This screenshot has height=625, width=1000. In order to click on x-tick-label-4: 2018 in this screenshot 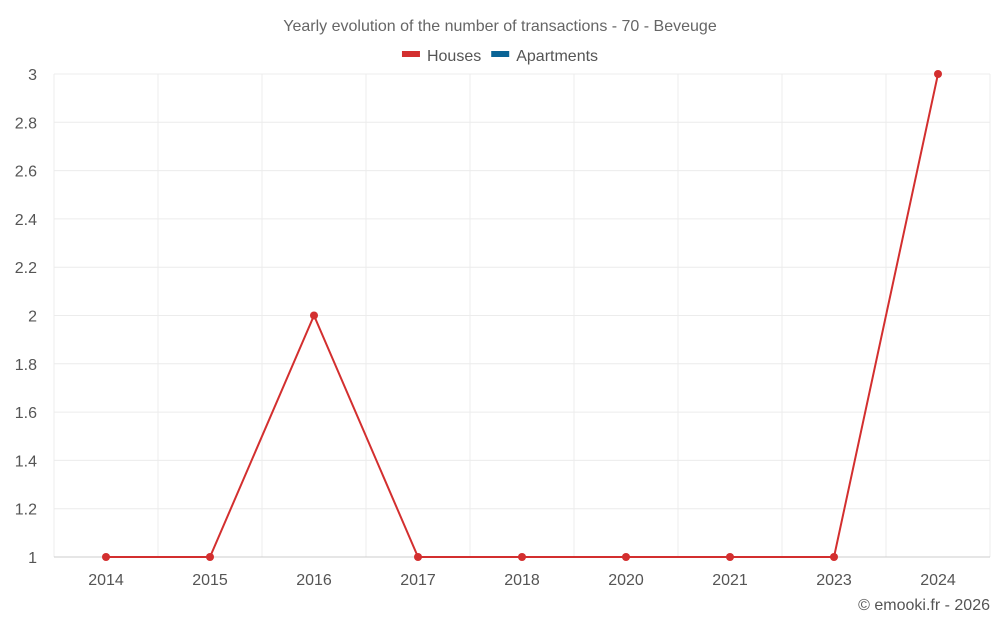, I will do `click(522, 580)`.